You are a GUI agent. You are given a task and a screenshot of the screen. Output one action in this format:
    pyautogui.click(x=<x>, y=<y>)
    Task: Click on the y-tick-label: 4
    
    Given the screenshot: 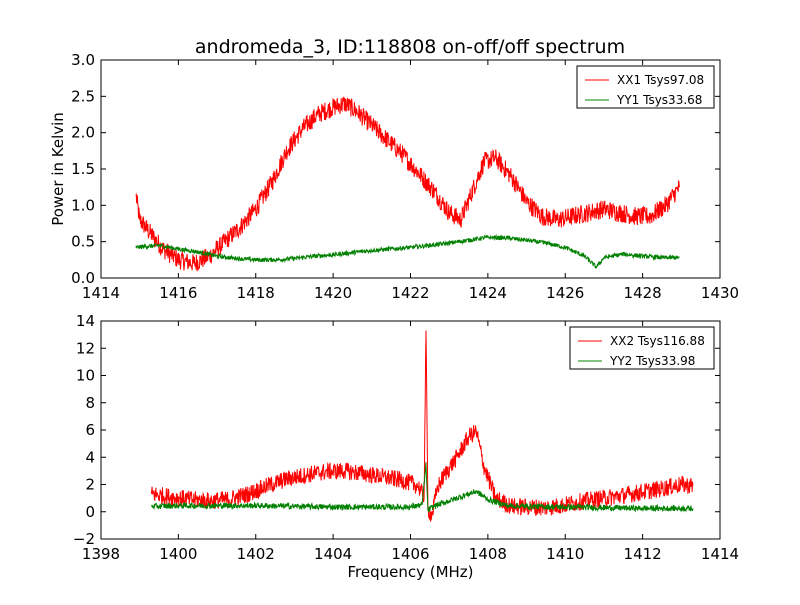 What is the action you would take?
    pyautogui.click(x=90, y=457)
    